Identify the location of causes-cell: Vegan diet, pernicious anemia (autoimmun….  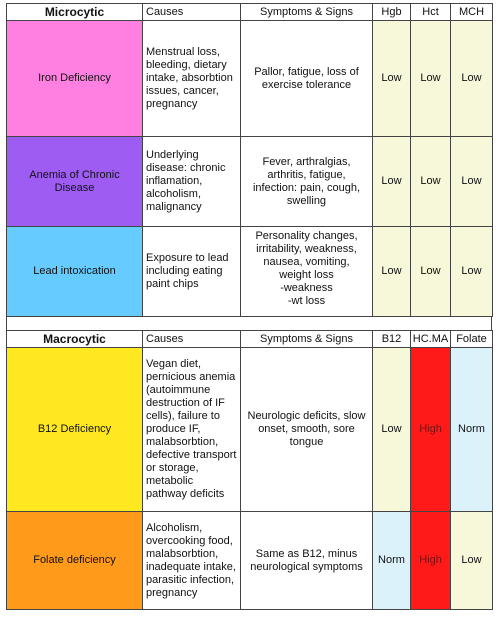
(191, 429).